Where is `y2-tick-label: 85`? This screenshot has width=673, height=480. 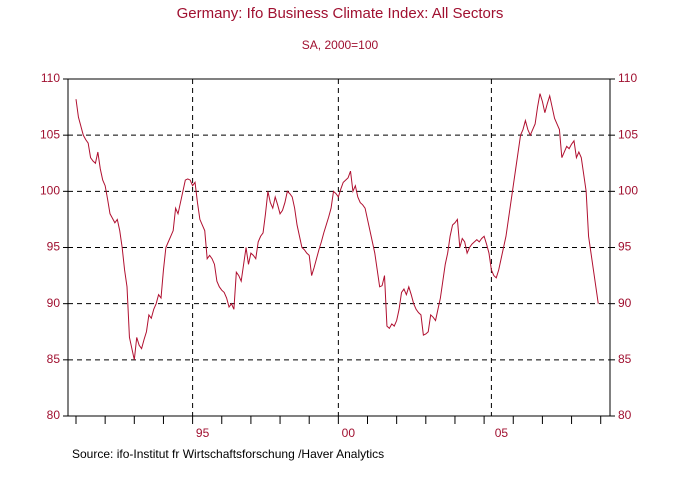 y2-tick-label: 85 is located at coordinates (625, 359).